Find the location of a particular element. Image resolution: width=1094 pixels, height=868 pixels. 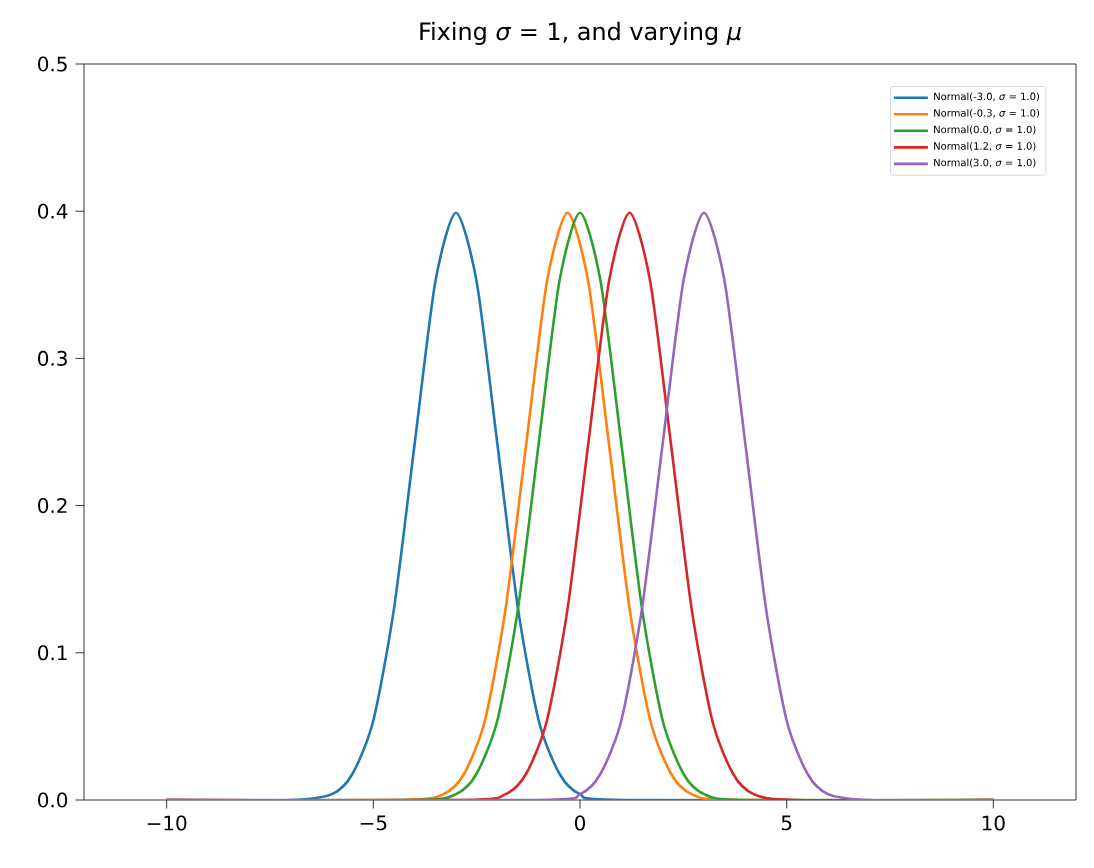

y-tick-label: 0.0 is located at coordinates (53, 800).